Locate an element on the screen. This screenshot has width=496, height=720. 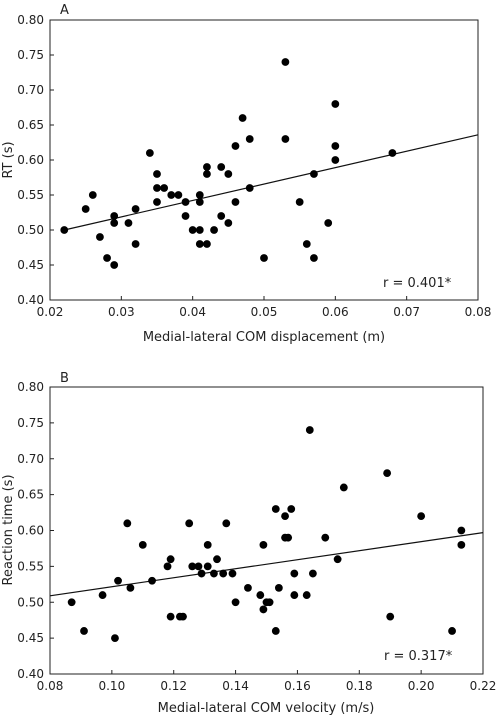
panel-a-label: A is located at coordinates (64, 10).